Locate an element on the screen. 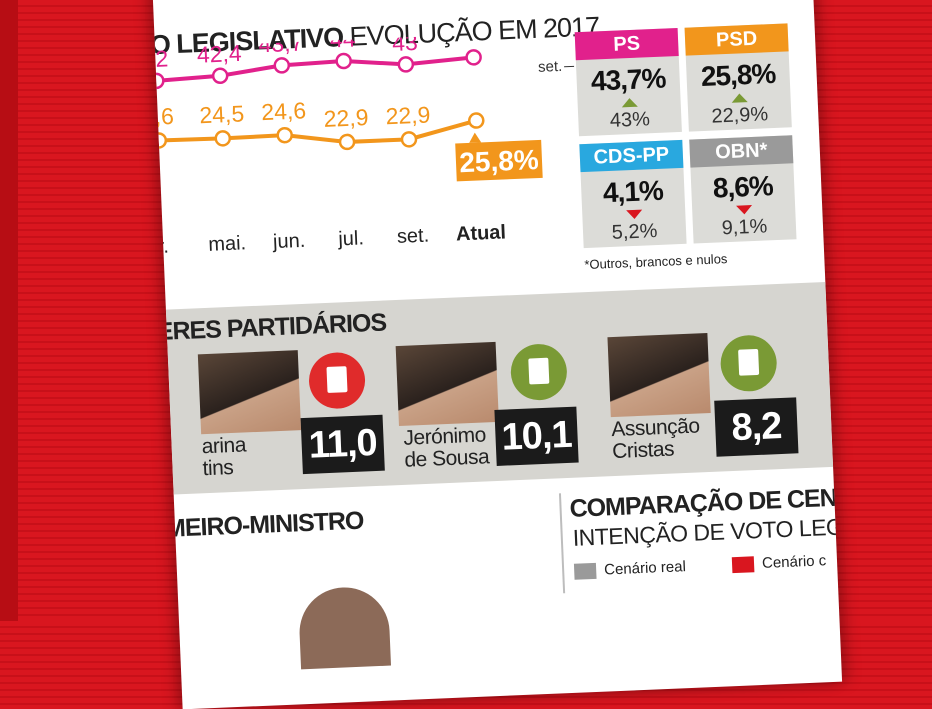 The height and width of the screenshot is (709, 932). tile-ps-current: 43,7% is located at coordinates (628, 80).